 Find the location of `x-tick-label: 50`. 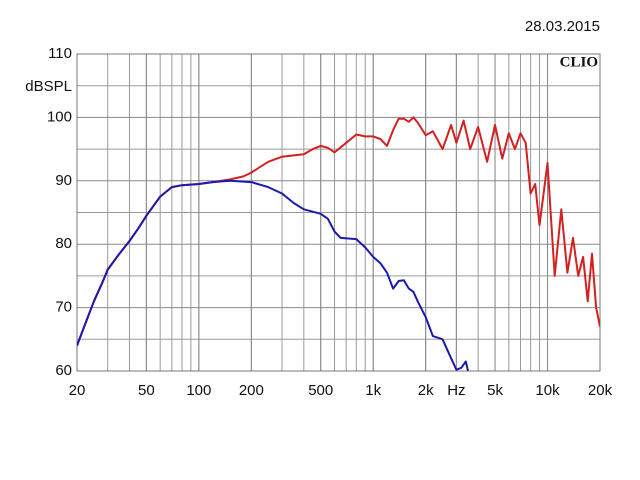

x-tick-label: 50 is located at coordinates (146, 390).